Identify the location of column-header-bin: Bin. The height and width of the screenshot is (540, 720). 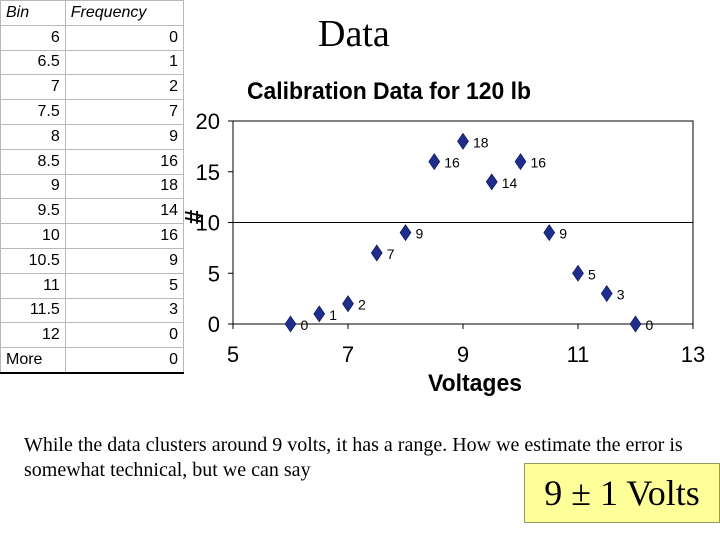
(33, 13).